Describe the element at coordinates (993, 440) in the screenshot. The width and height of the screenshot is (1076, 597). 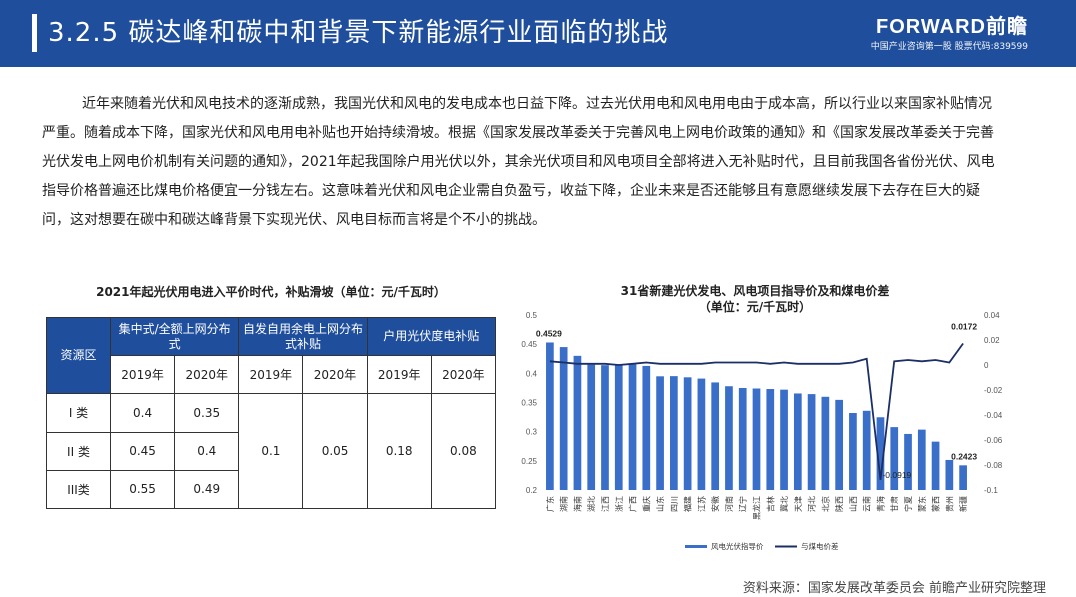
I see `right-tick-label: -0.06` at that location.